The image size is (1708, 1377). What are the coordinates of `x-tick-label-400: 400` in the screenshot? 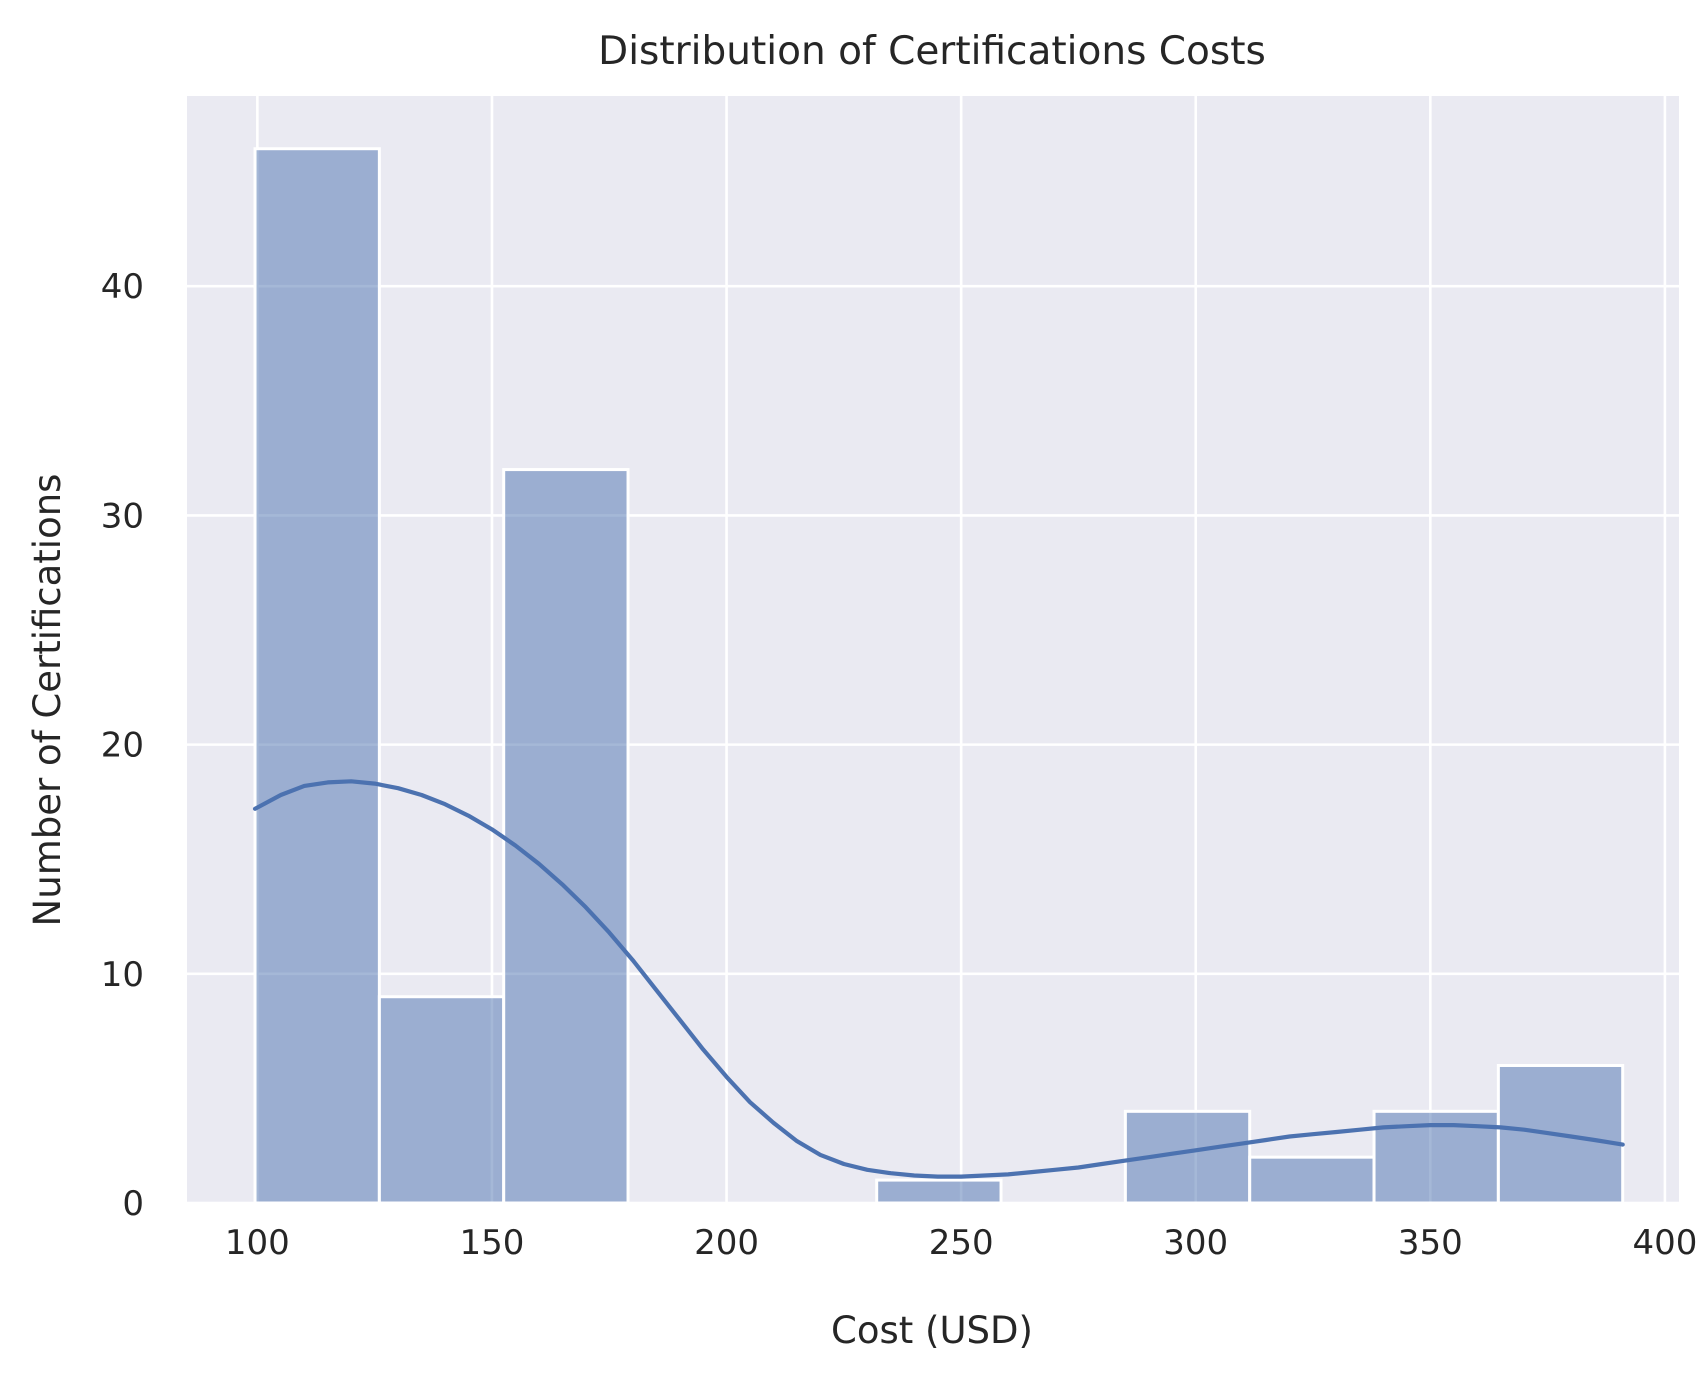 It's located at (1664, 1243).